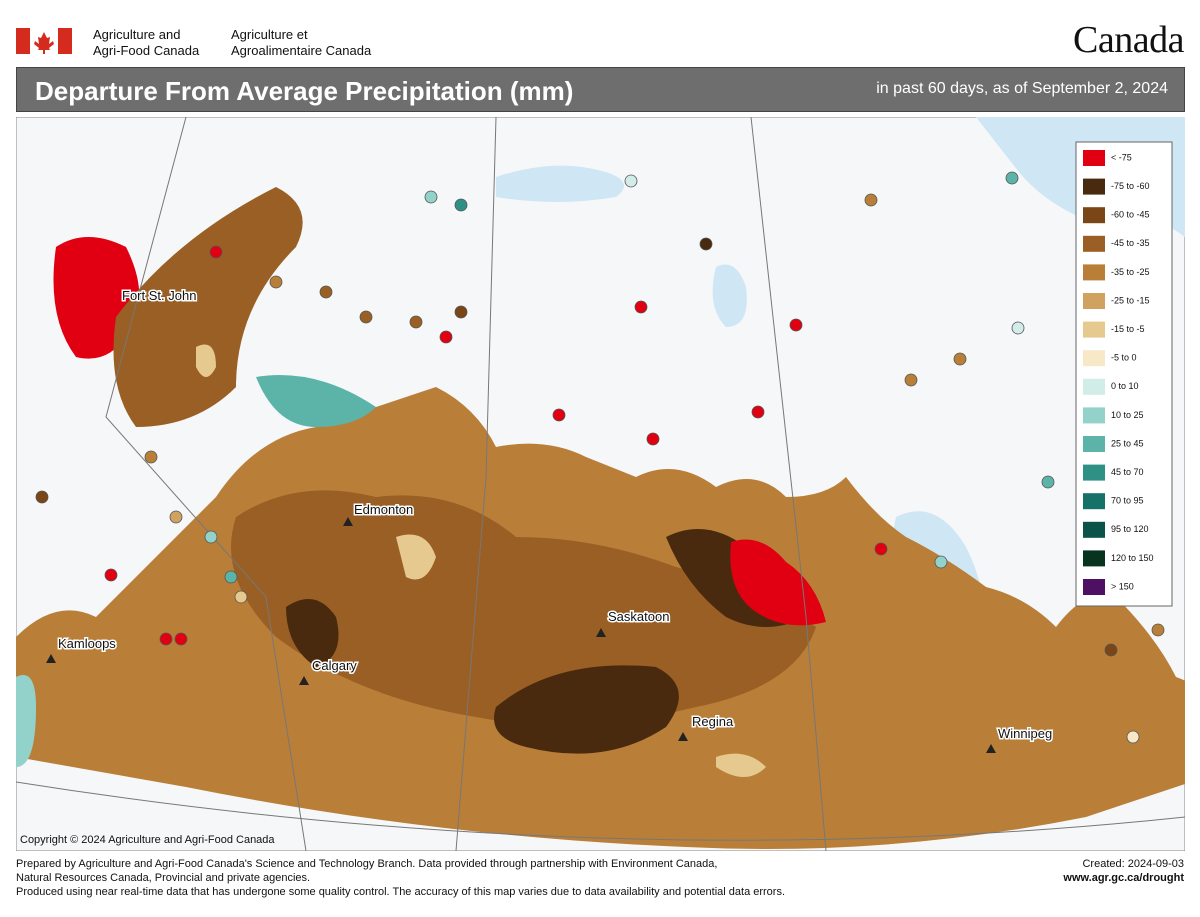  I want to click on department-en: Agriculture and Agri-Food Canada, so click(146, 43).